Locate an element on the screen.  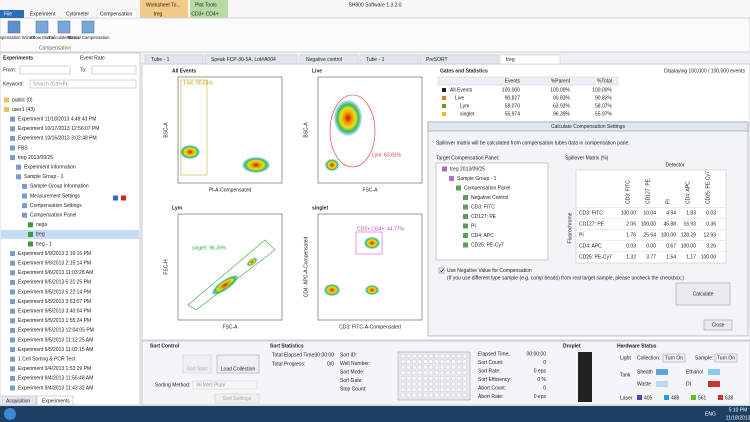
method-dropdown is located at coordinates (225, 385).